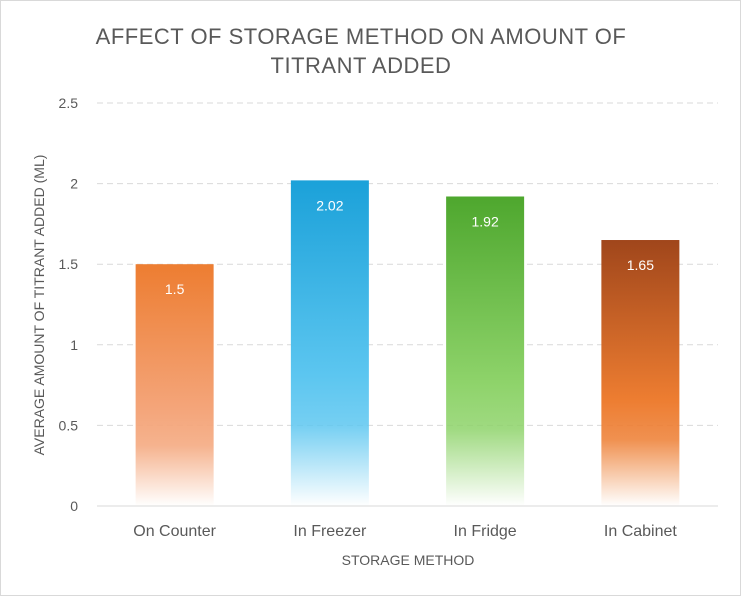  I want to click on bar-in-freezer, so click(329, 343).